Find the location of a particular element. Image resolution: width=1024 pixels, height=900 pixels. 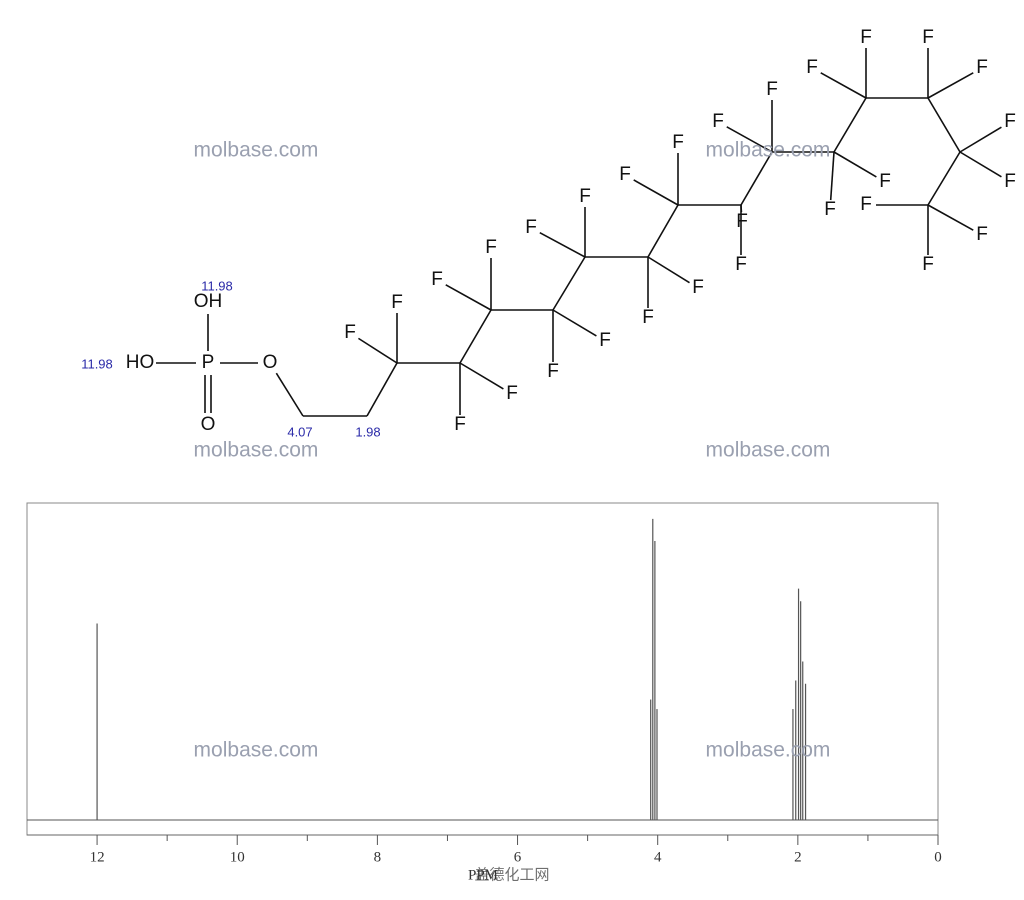

x-tick-label: 4 is located at coordinates (658, 857).